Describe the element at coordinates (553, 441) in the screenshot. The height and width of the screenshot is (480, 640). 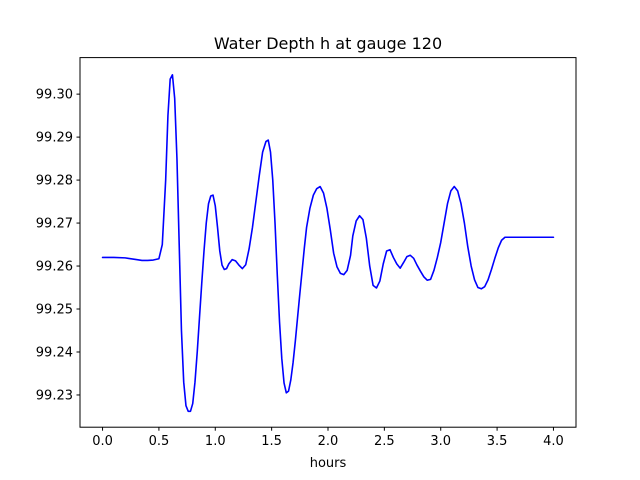
I see `x-tick-label: 4.0` at that location.